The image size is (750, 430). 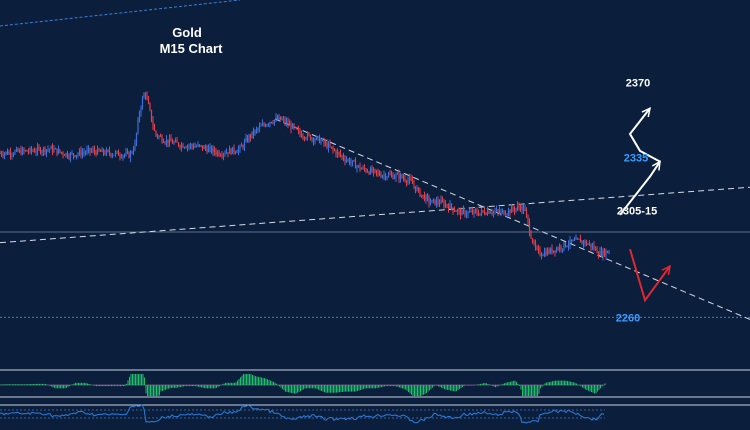 I want to click on level-label: 2335, so click(x=636, y=158).